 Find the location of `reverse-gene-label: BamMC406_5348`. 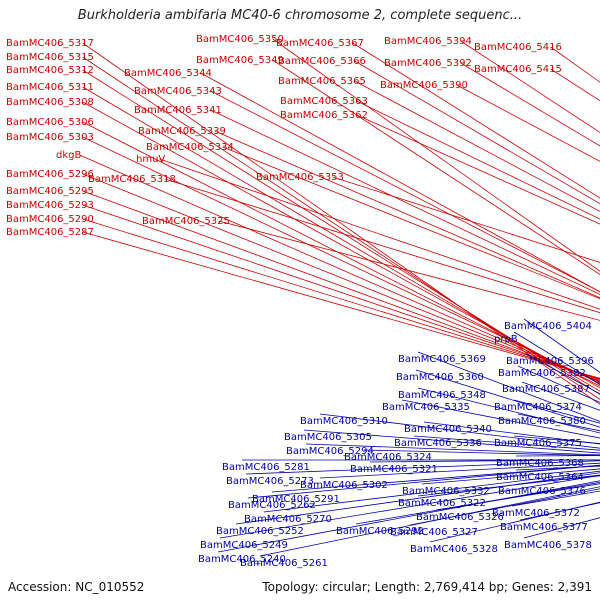

reverse-gene-label: BamMC406_5348 is located at coordinates (442, 395).